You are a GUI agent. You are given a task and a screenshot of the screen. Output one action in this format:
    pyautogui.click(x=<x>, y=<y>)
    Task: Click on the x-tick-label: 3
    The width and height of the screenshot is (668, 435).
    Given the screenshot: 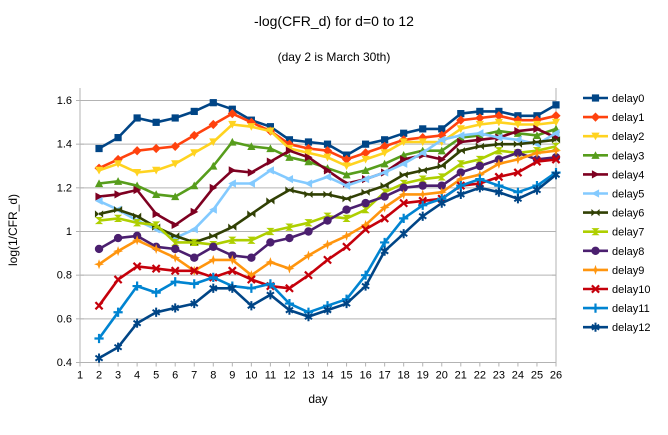 What is the action you would take?
    pyautogui.click(x=118, y=376)
    